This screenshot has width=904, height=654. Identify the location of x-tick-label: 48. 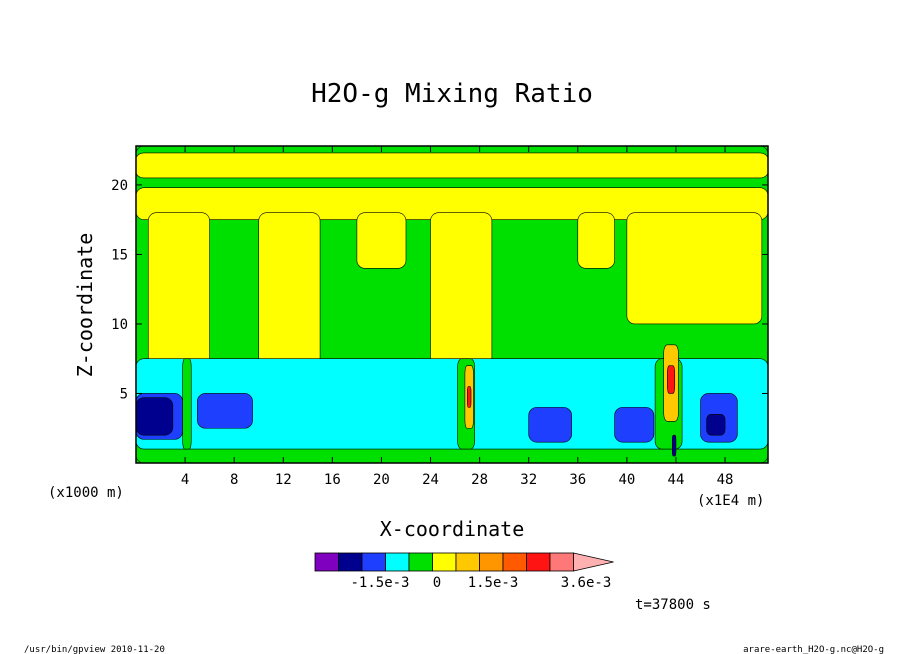
(725, 480).